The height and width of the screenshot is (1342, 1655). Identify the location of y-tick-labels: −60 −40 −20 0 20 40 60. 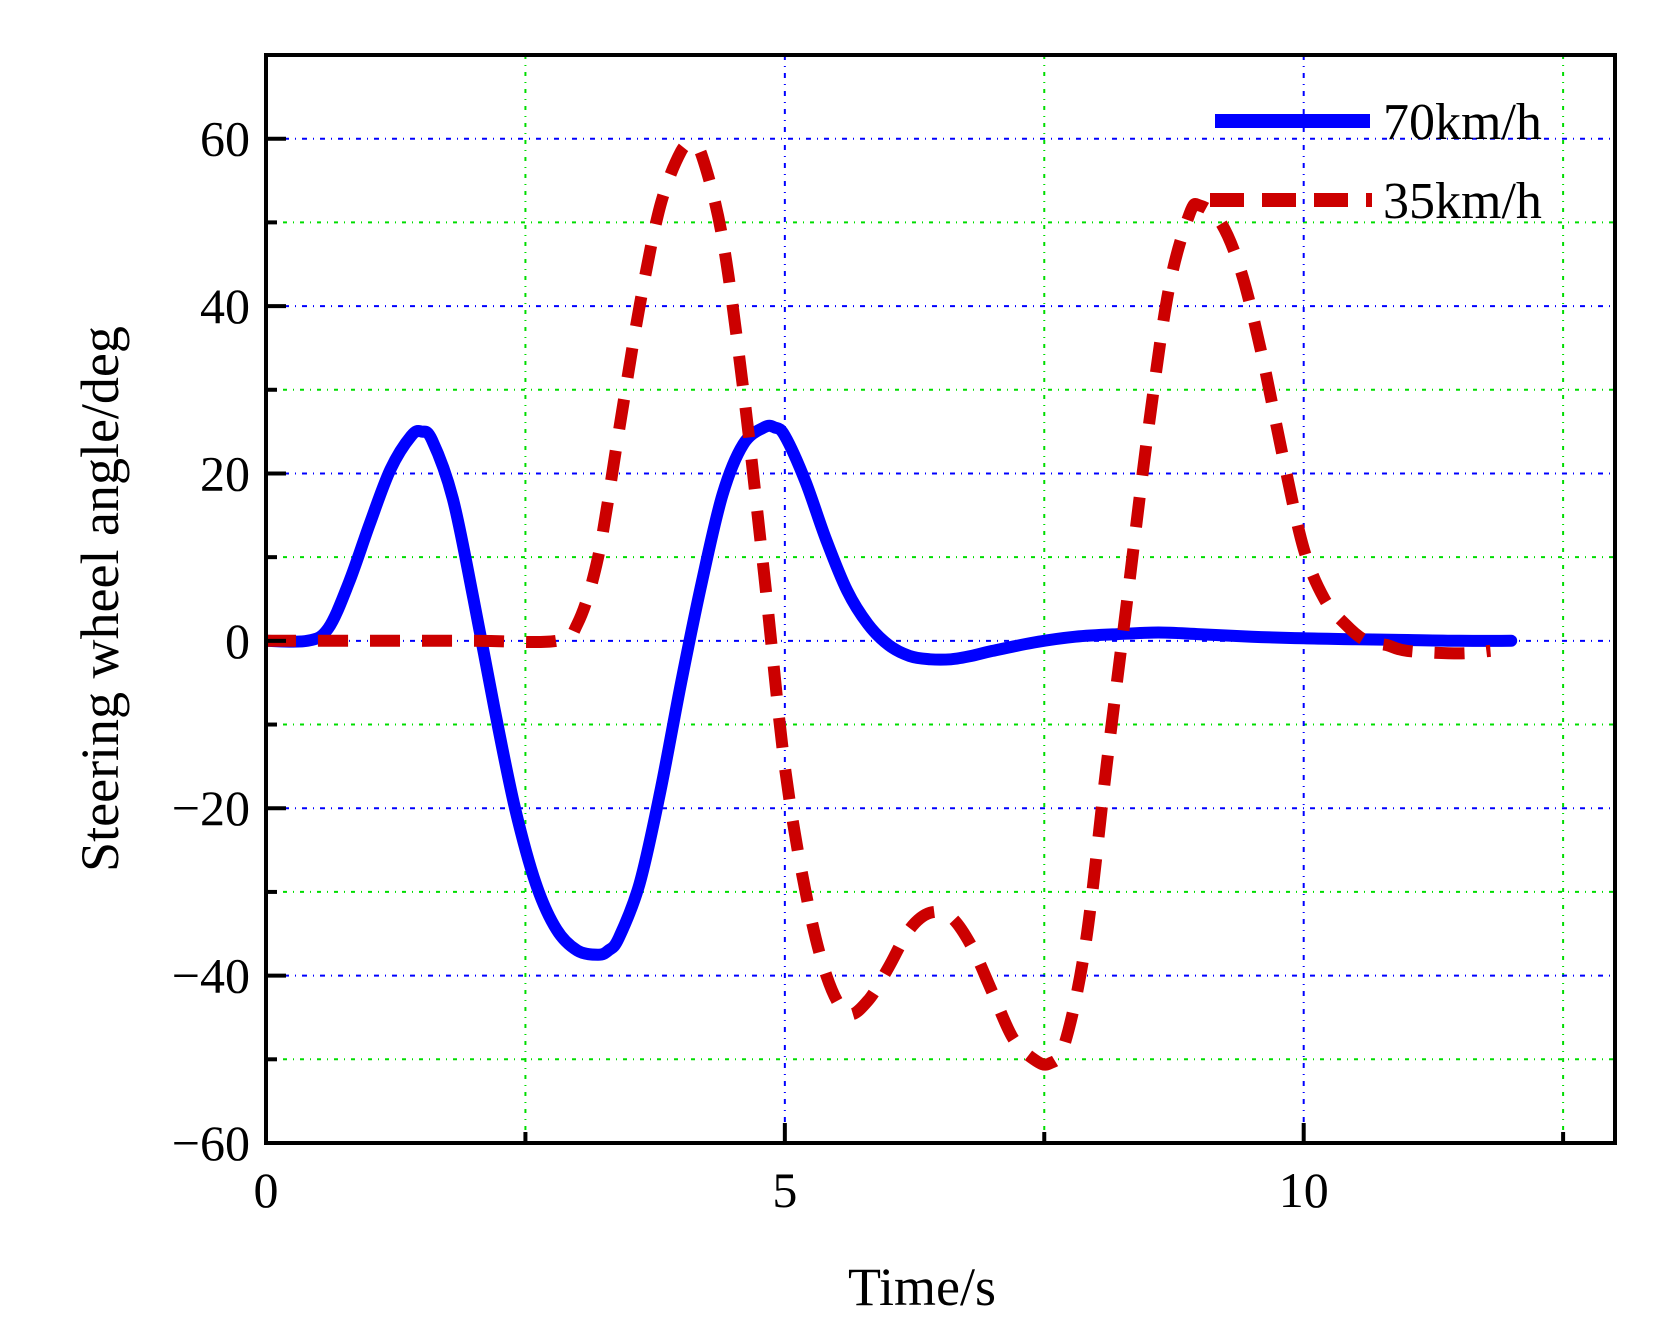
(211, 641).